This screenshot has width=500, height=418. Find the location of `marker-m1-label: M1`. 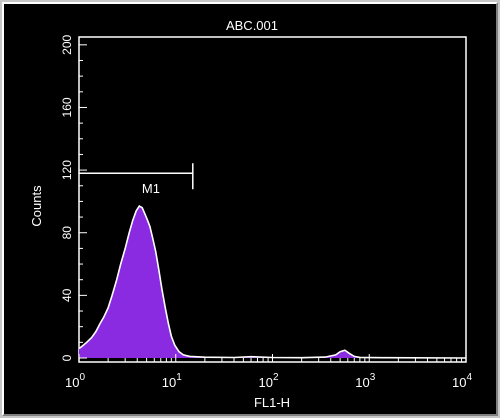

marker-m1-label: M1 is located at coordinates (151, 188).